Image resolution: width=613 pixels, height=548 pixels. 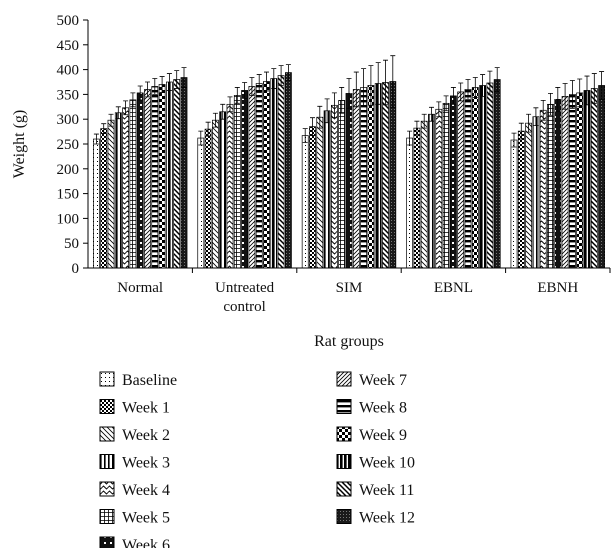 I want to click on legend-label: Week 2, so click(x=146, y=435).